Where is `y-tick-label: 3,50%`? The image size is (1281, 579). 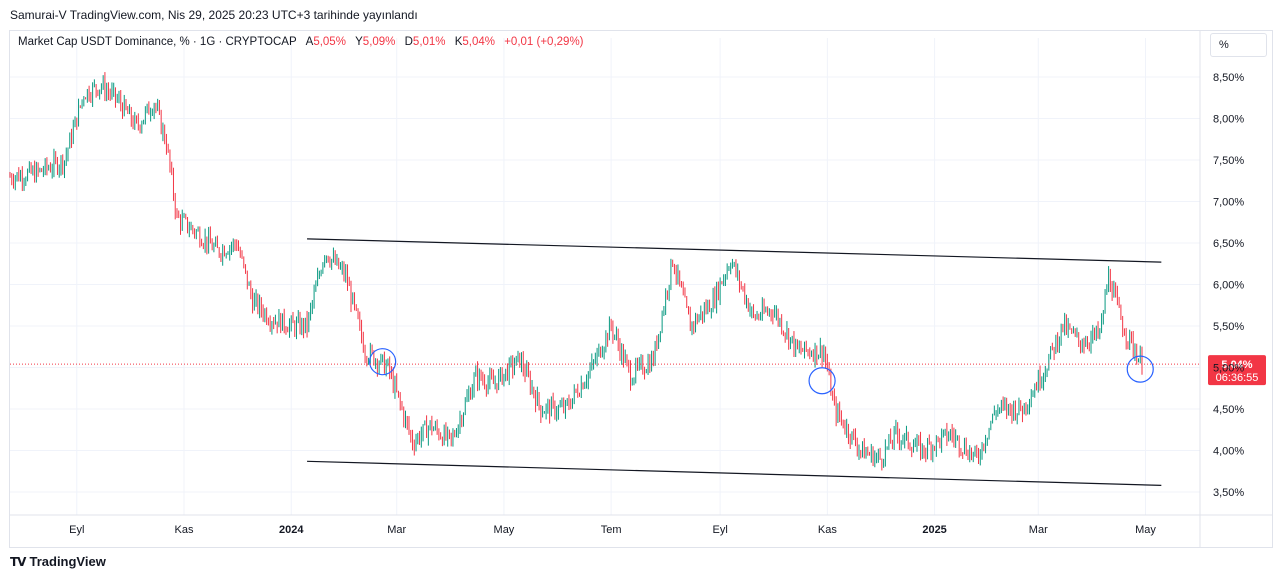 y-tick-label: 3,50% is located at coordinates (1228, 493).